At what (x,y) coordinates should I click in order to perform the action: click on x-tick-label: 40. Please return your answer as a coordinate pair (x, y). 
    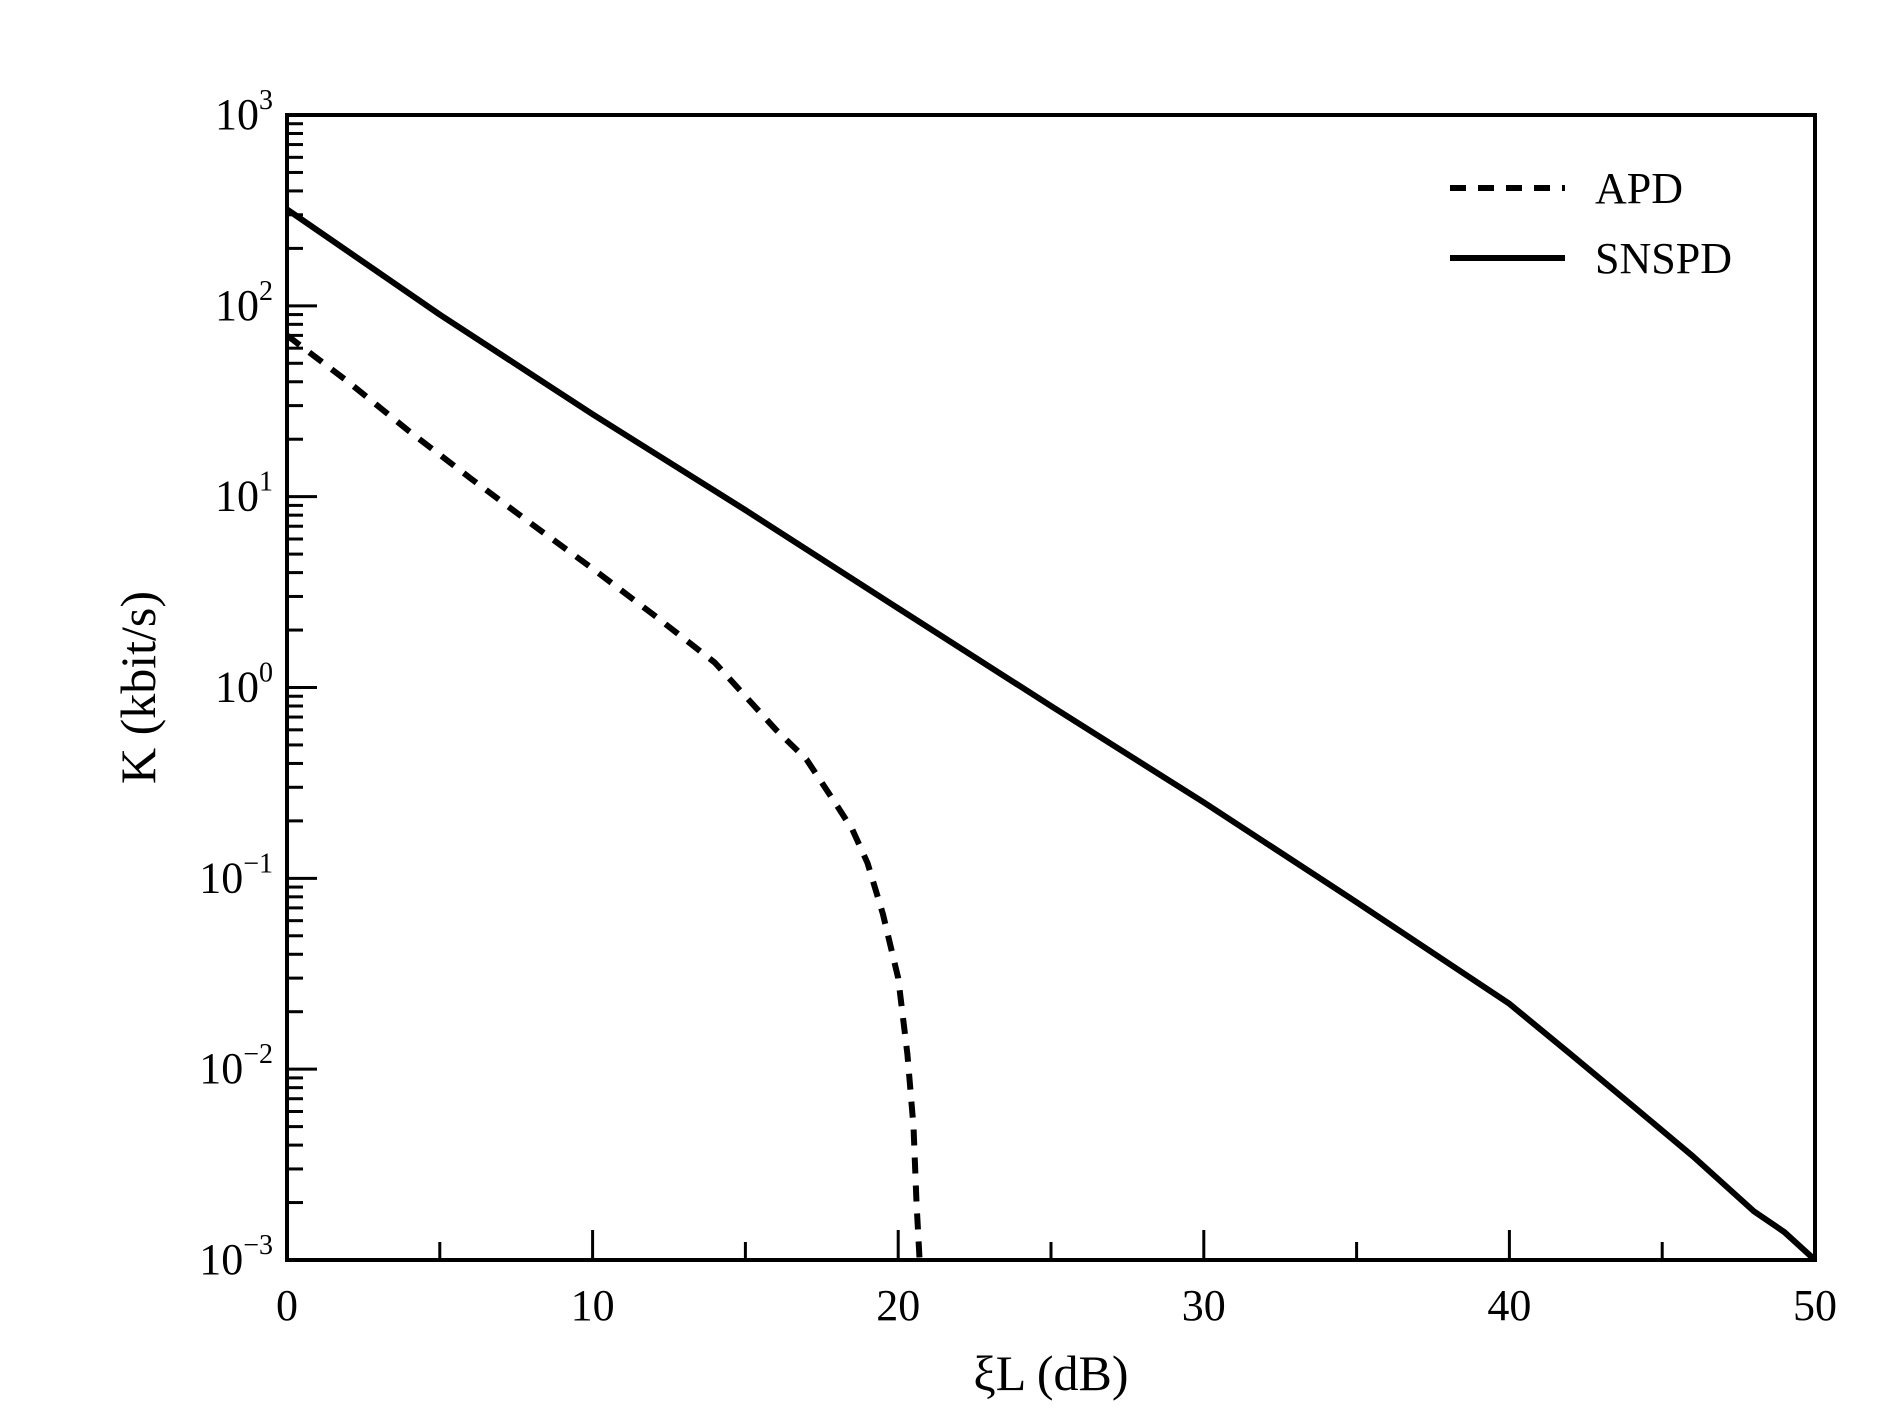
    Looking at the image, I should click on (1509, 1305).